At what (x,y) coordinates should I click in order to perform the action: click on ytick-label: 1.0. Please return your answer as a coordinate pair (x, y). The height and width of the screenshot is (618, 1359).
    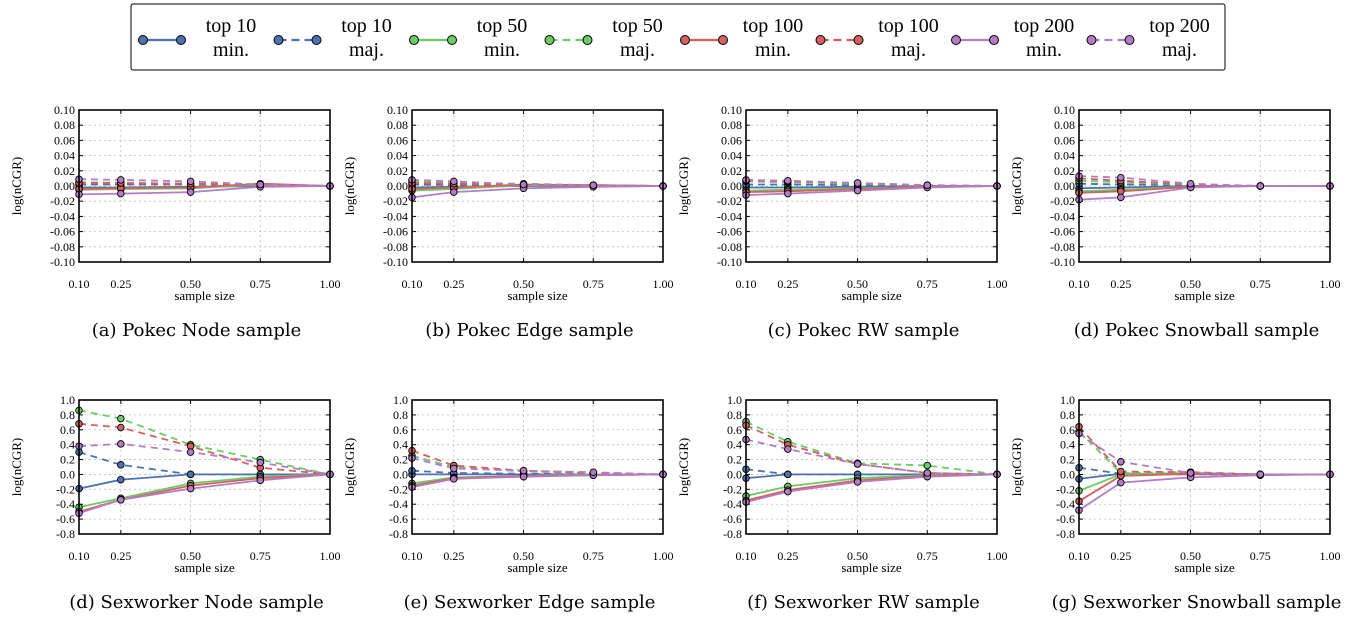
    Looking at the image, I should click on (734, 400).